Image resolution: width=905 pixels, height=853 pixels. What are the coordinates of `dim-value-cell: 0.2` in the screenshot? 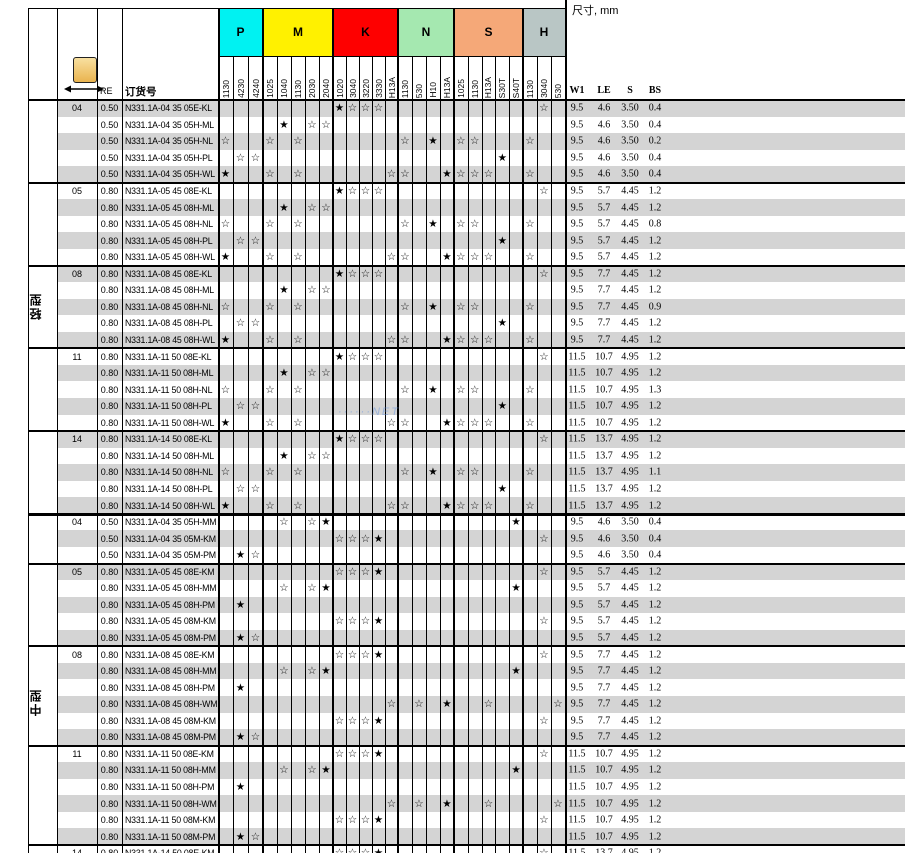 It's located at (655, 141).